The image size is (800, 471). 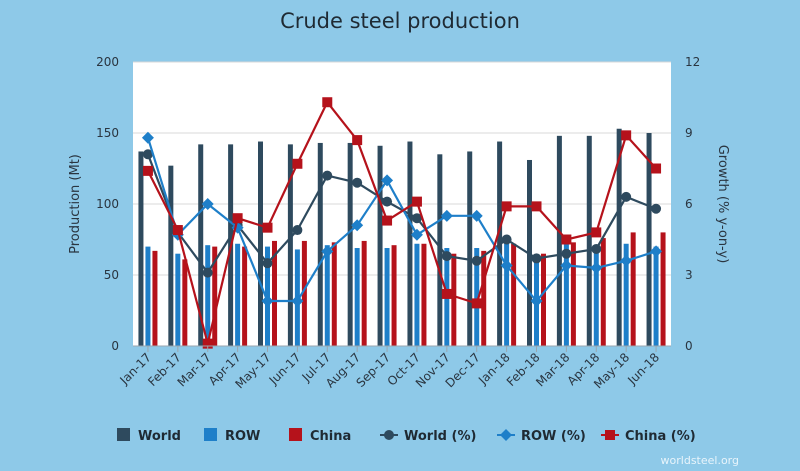 What do you see at coordinates (722, 204) in the screenshot?
I see `y2-axis-title: Growth (% y-on-y)` at bounding box center [722, 204].